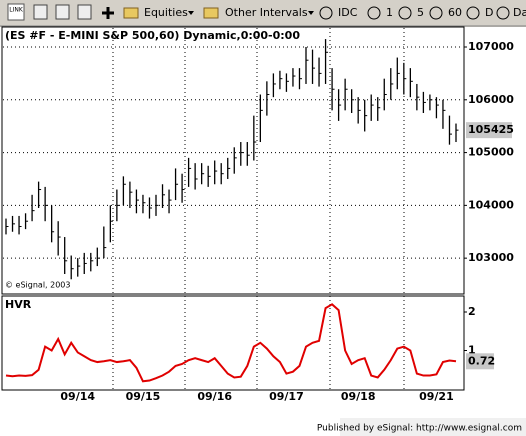 The width and height of the screenshot is (526, 436). Describe the element at coordinates (108, 13) in the screenshot. I see `add-button` at that location.